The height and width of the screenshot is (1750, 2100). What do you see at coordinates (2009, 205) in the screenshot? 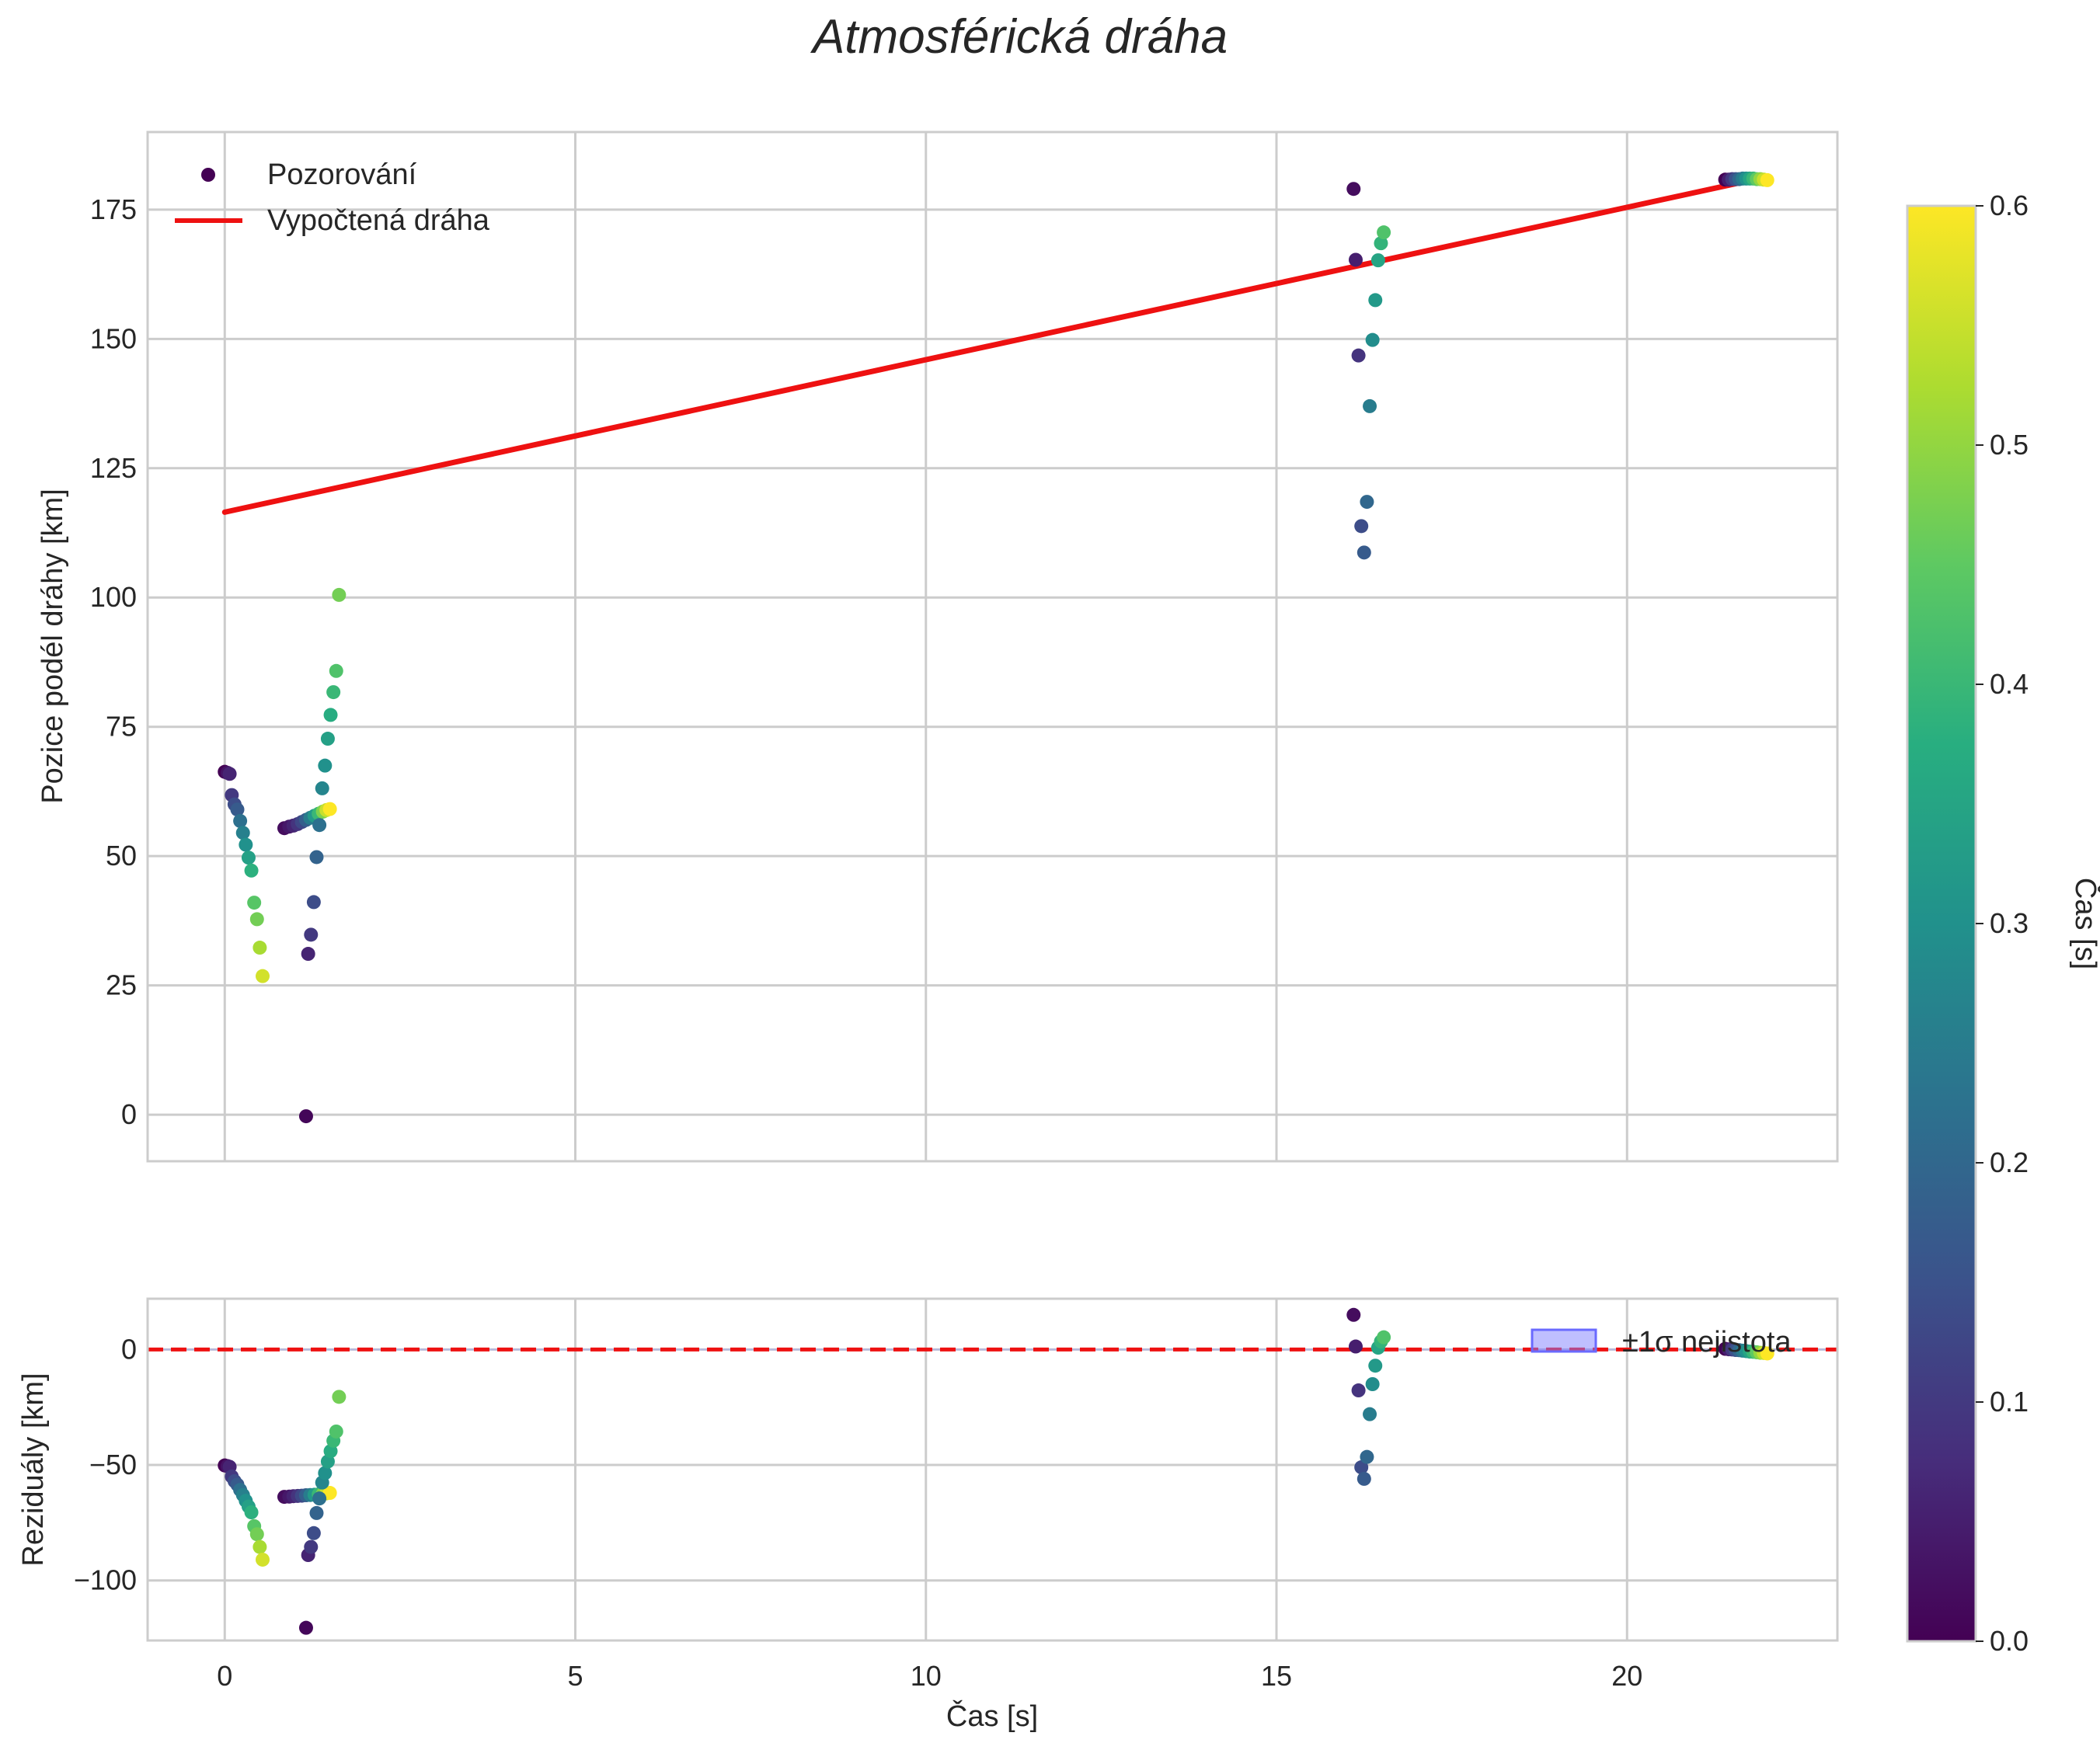
I see `colorbar-tick-label: 0.6` at bounding box center [2009, 205].